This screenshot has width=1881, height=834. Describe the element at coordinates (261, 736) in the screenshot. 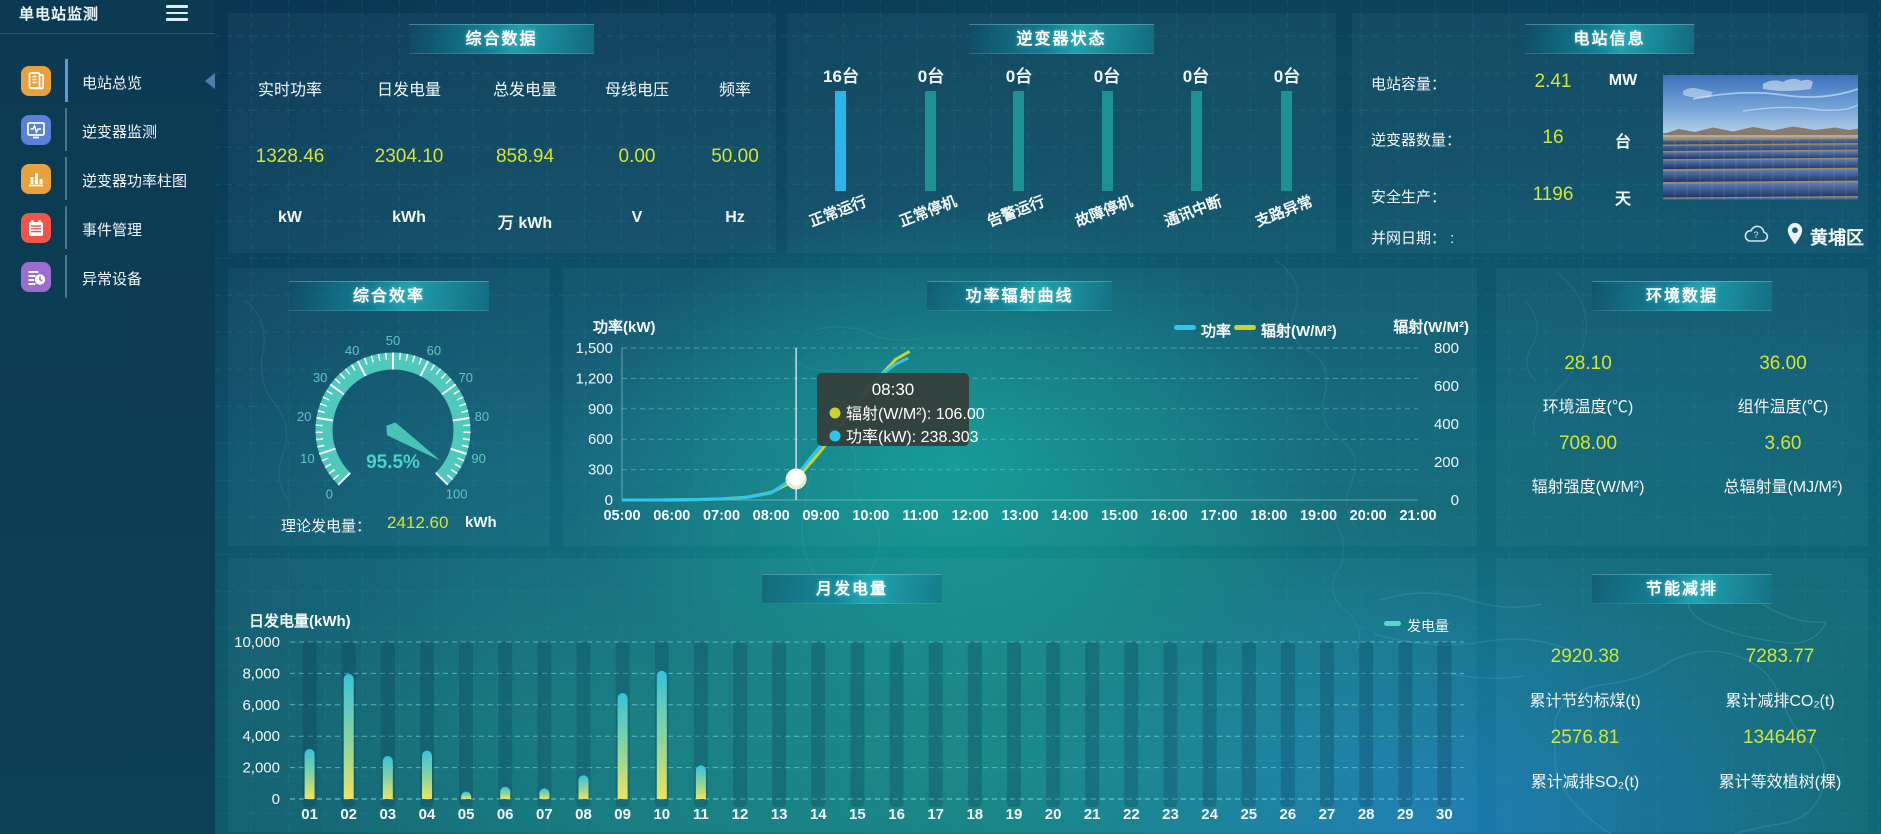

I see `svg-text: 4,000` at that location.